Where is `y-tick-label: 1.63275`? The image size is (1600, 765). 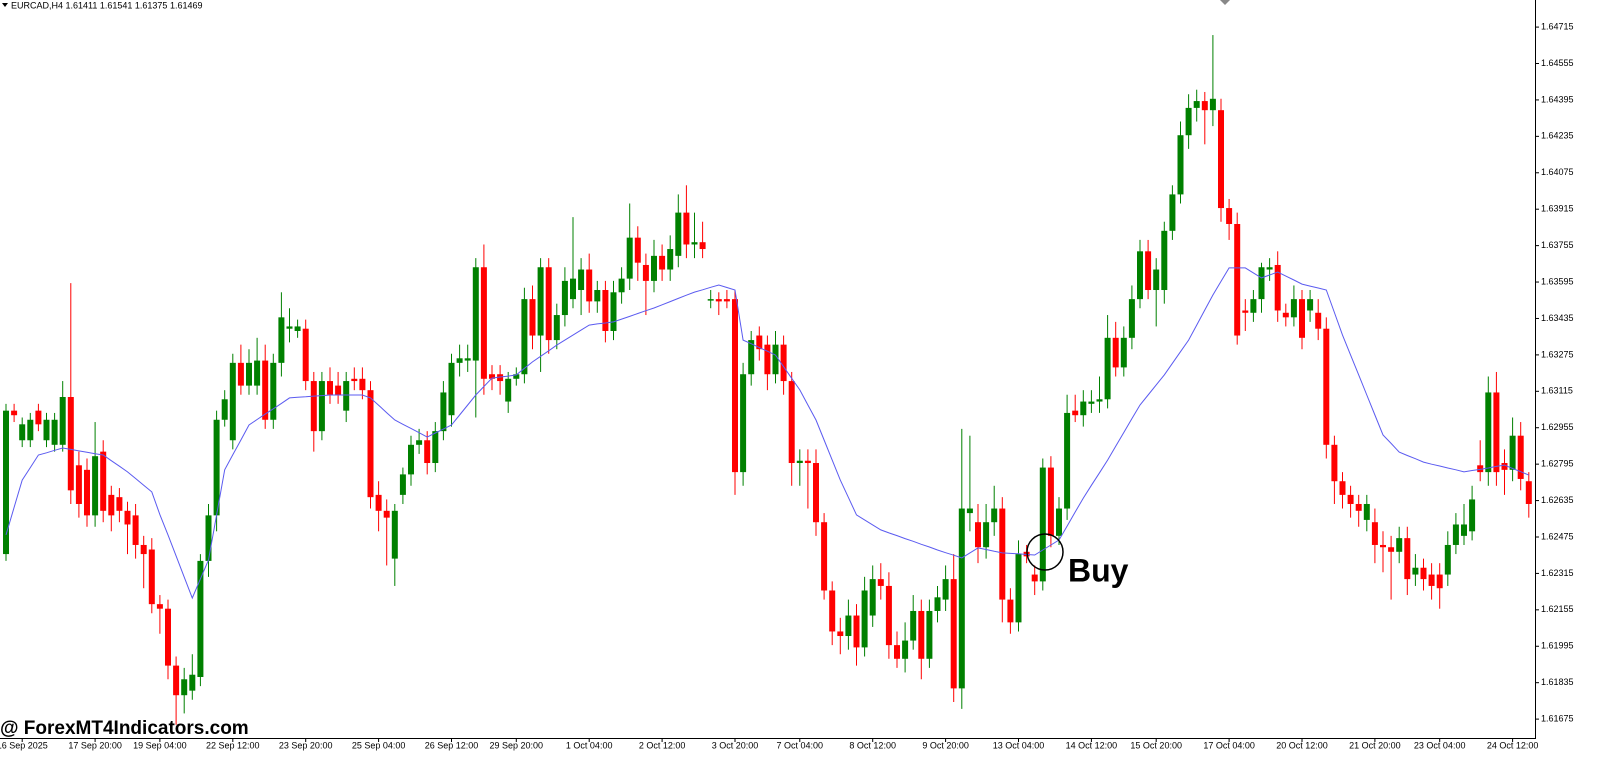 y-tick-label: 1.63275 is located at coordinates (1557, 354).